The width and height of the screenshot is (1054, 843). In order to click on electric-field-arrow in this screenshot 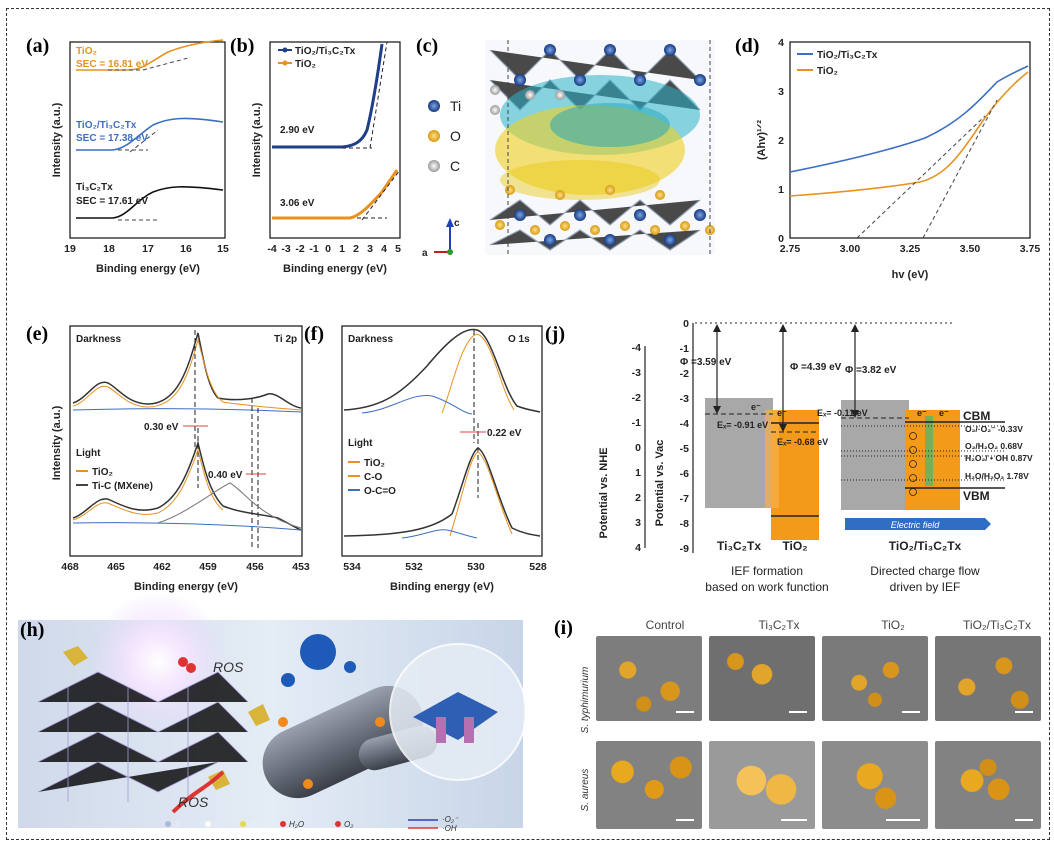, I will do `click(918, 524)`.